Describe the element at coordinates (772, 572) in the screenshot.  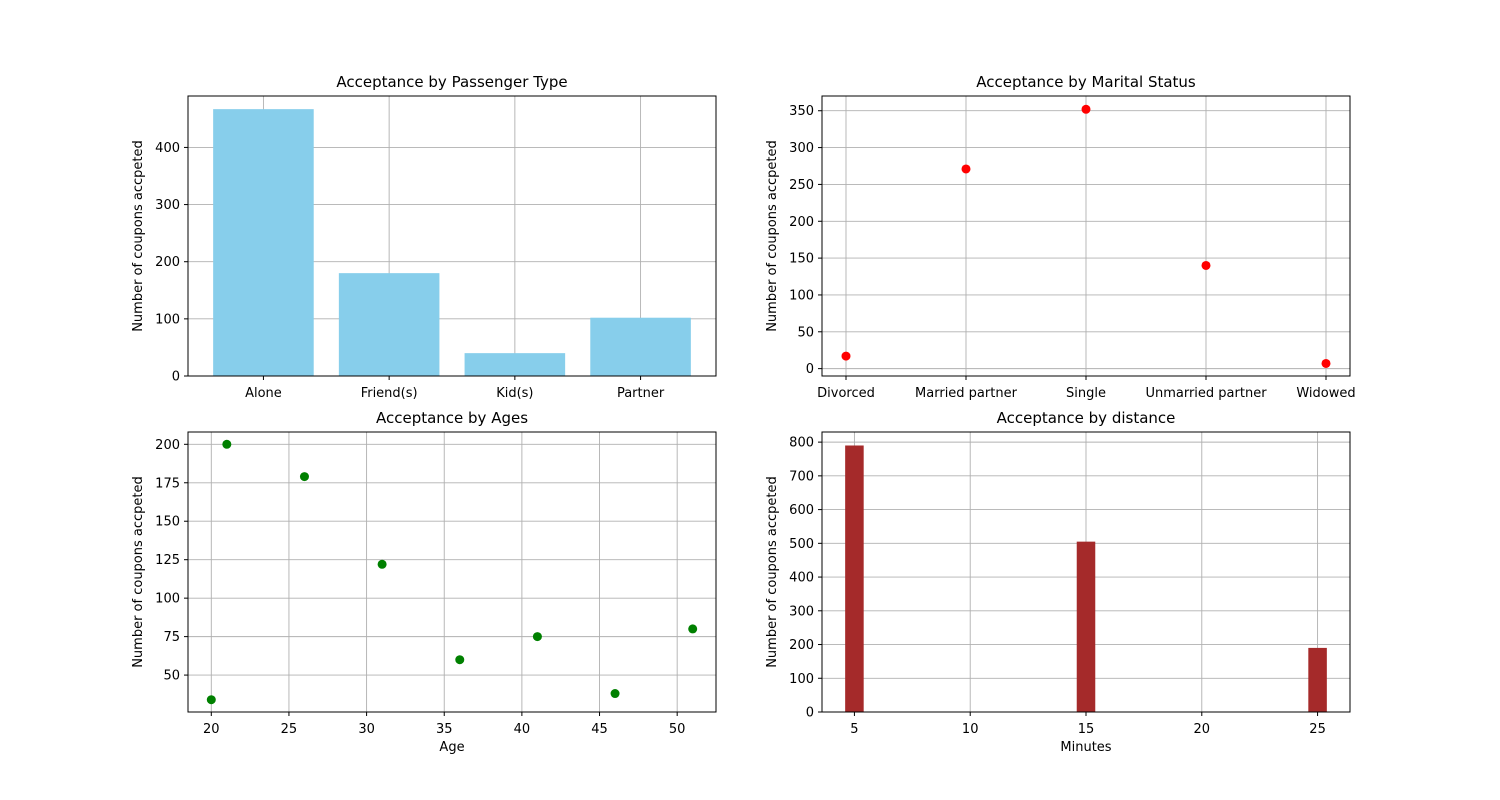
I see `distance-y-axis-label: Number of coupons accpeted` at that location.